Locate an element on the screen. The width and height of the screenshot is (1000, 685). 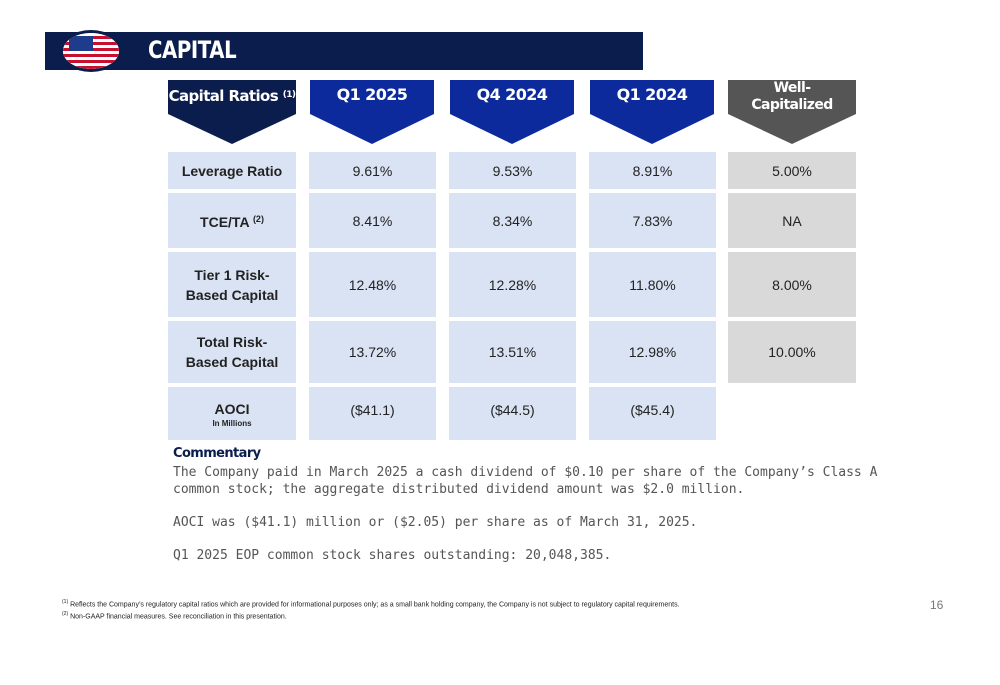
page-number: 16 is located at coordinates (937, 605).